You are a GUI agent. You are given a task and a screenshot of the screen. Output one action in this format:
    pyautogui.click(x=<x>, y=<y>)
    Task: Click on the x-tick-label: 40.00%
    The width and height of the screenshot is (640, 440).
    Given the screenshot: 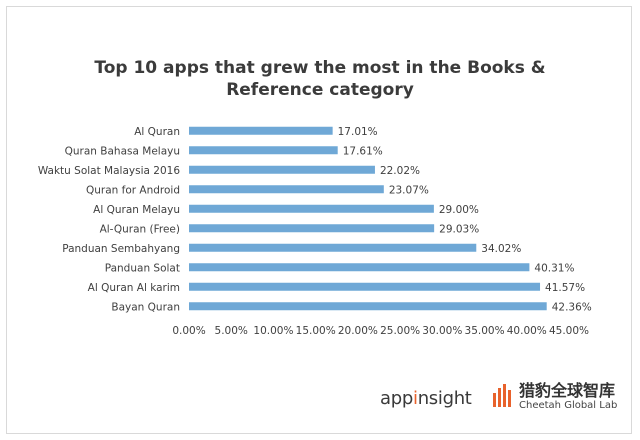 What is the action you would take?
    pyautogui.click(x=527, y=331)
    